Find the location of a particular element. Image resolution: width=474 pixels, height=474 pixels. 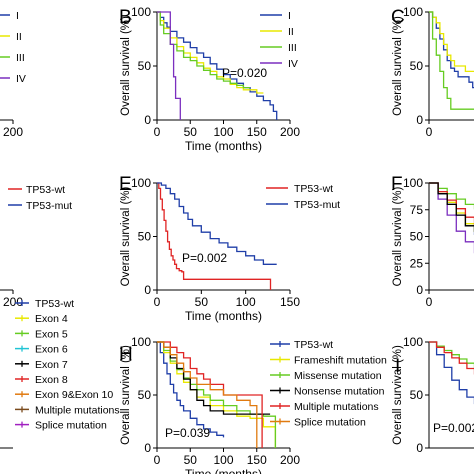

legend-entry: Multiple mutations is located at coordinates (77, 410).